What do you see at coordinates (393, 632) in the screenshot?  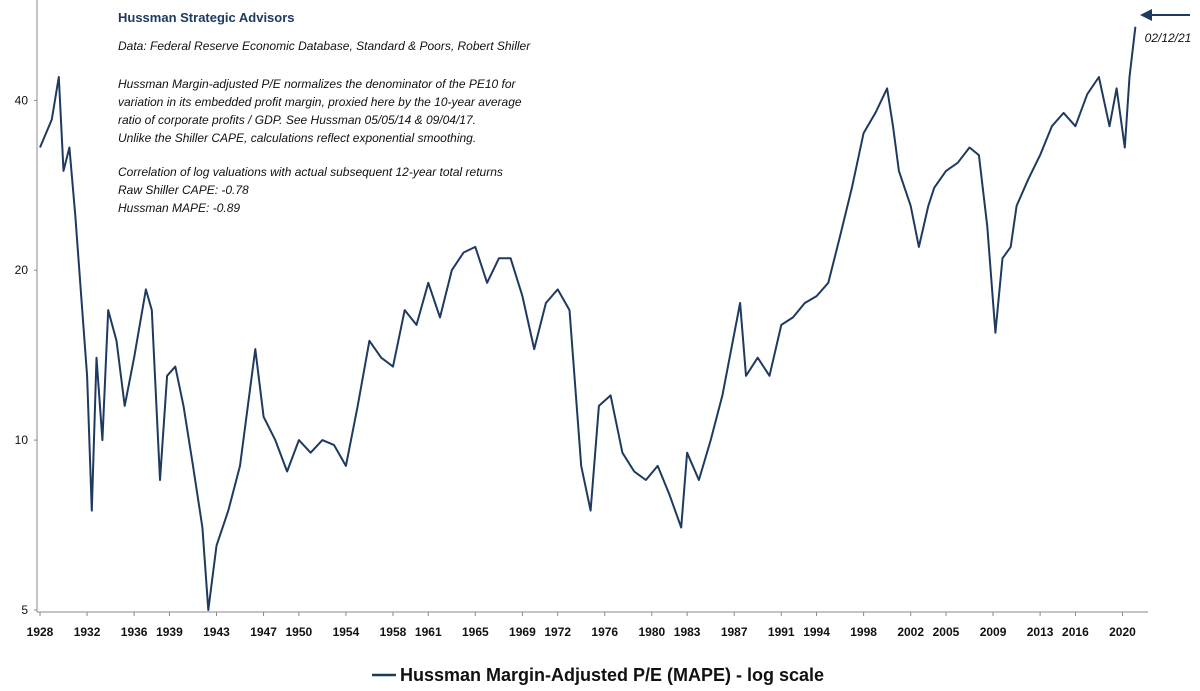 I see `x-tick-label: 1958` at bounding box center [393, 632].